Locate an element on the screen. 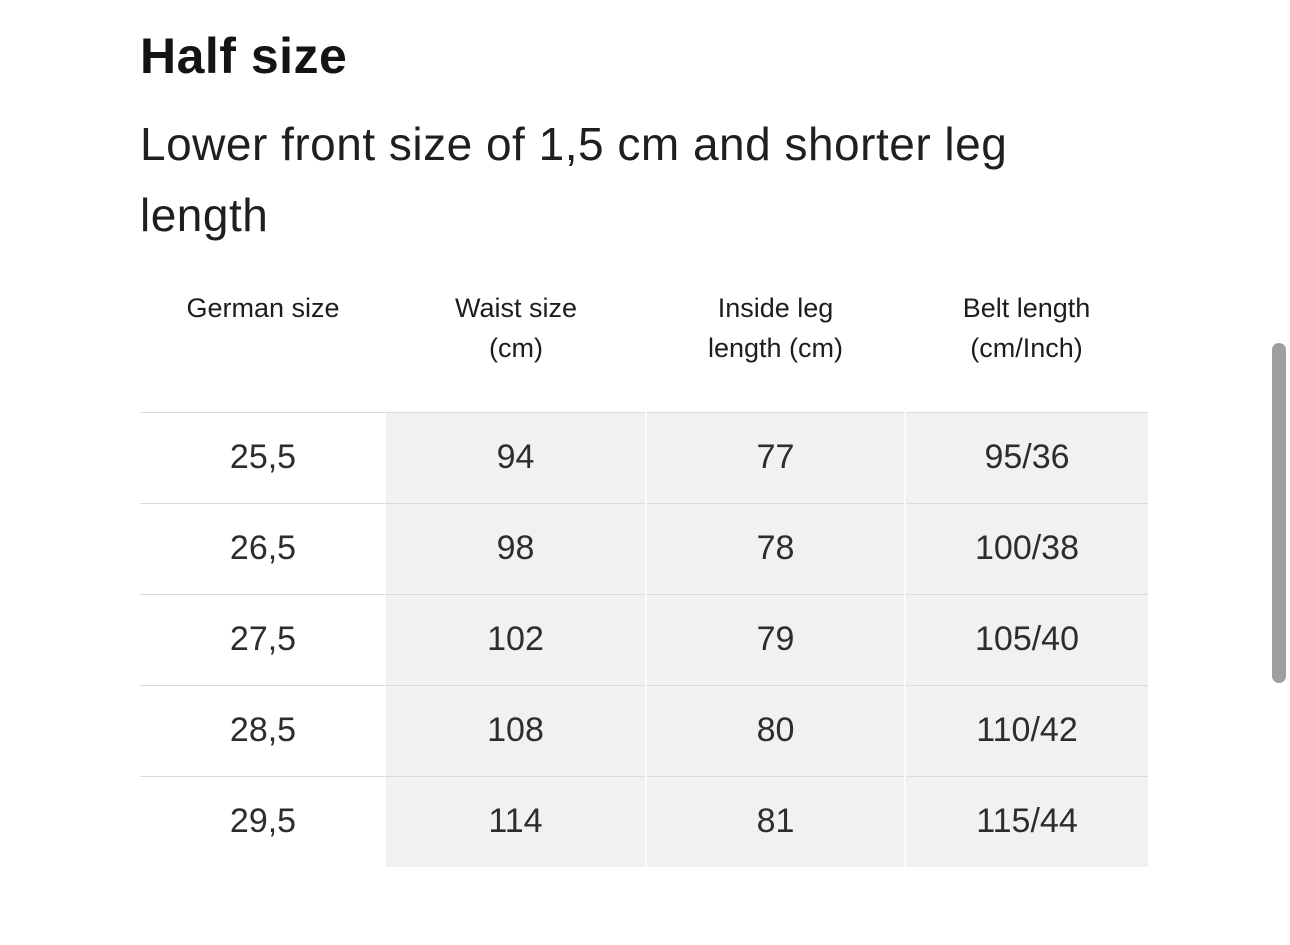 This screenshot has width=1290, height=945. table-cell-r1-c1: 25,5 is located at coordinates (263, 457).